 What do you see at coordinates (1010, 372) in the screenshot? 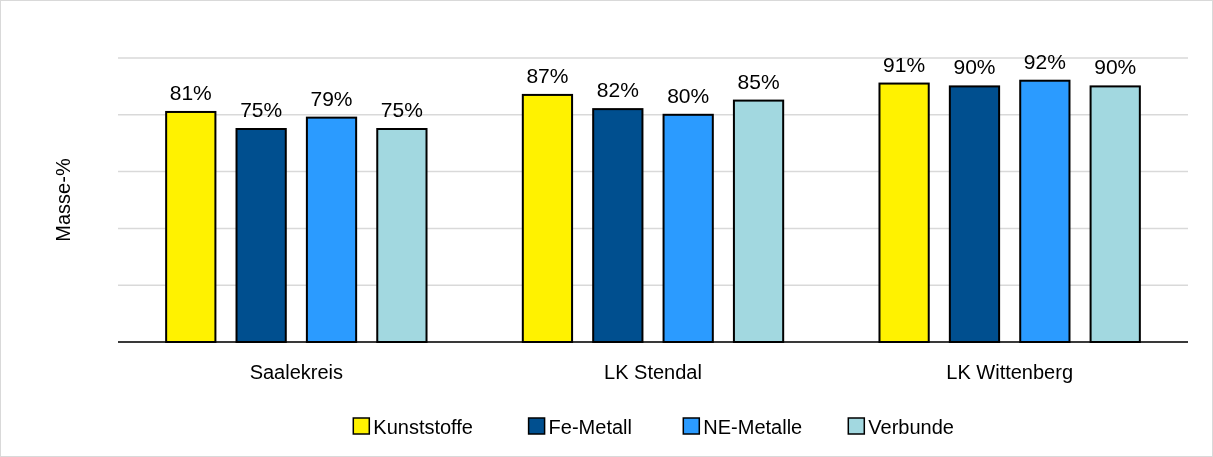
I see `x-tick-label: LK Wittenberg` at bounding box center [1010, 372].